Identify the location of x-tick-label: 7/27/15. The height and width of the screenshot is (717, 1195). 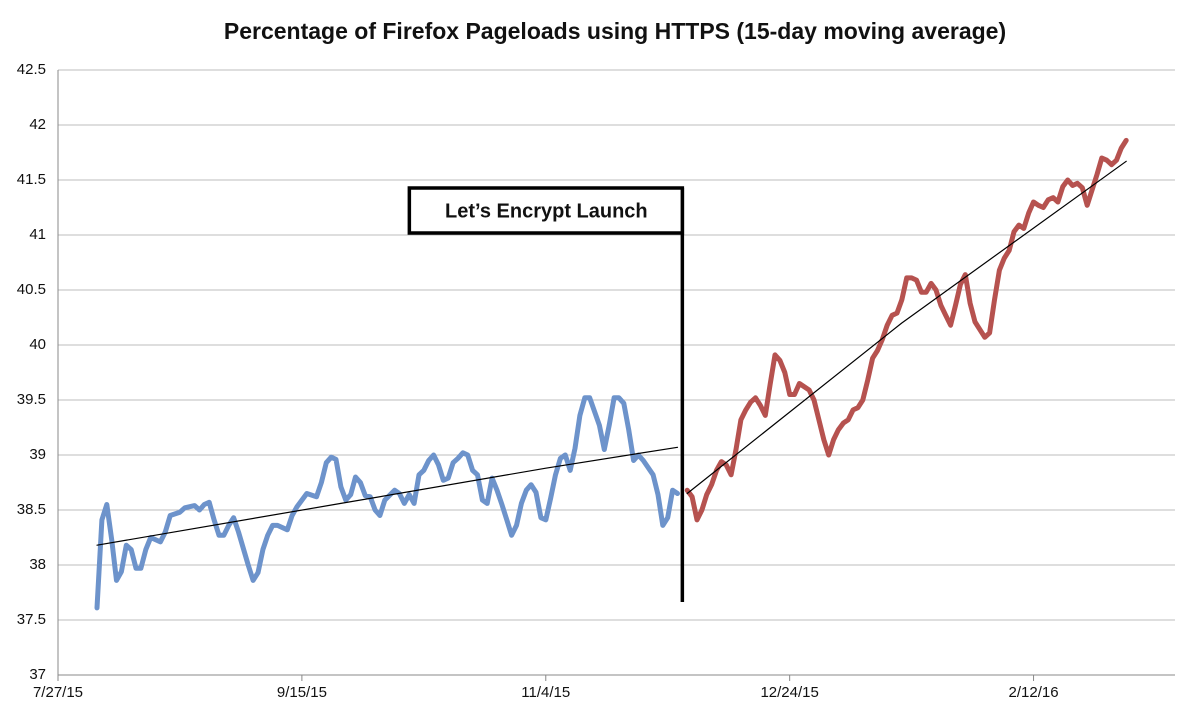
(58, 692).